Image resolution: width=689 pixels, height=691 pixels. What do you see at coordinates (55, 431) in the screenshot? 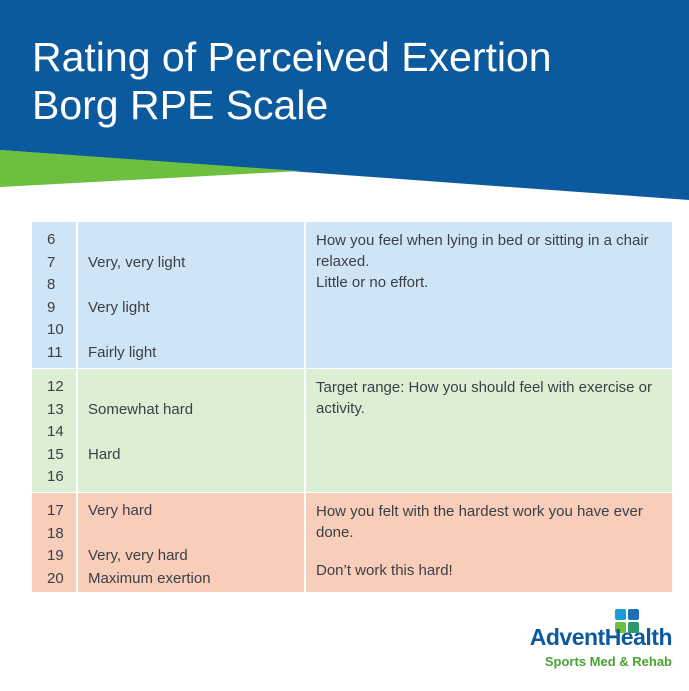
I see `rpe-number: 14` at bounding box center [55, 431].